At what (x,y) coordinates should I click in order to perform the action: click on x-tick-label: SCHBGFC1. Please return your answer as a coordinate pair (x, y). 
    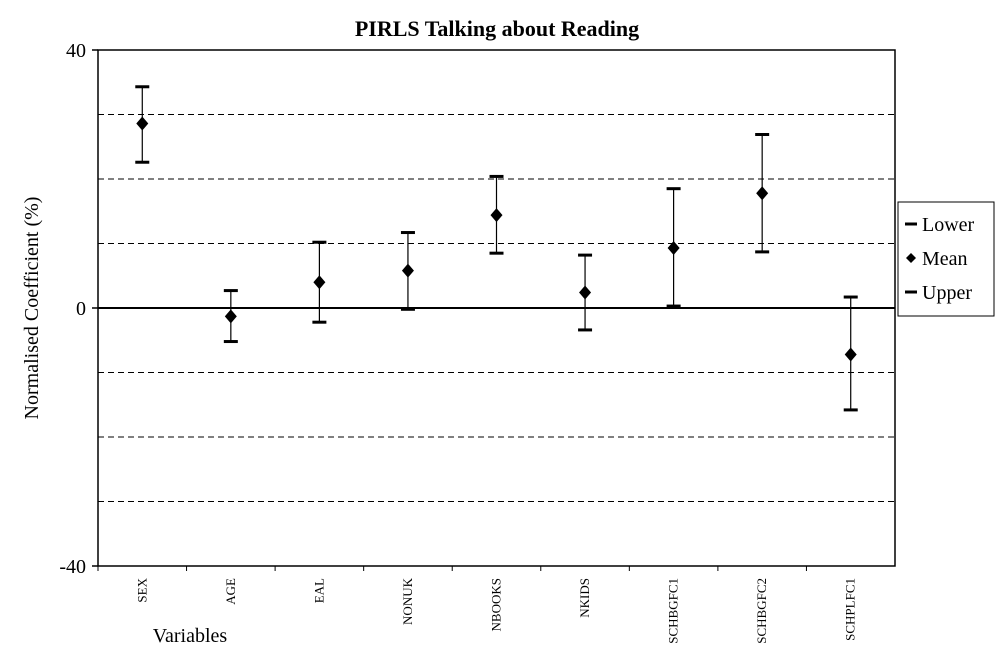
    Looking at the image, I should click on (673, 611).